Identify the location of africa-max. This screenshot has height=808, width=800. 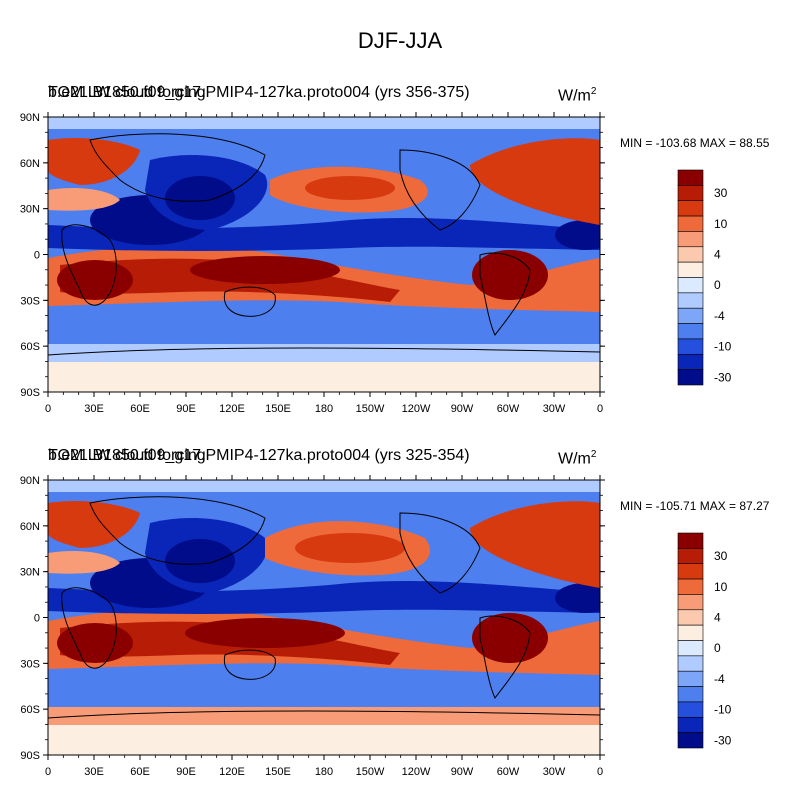
(95, 643).